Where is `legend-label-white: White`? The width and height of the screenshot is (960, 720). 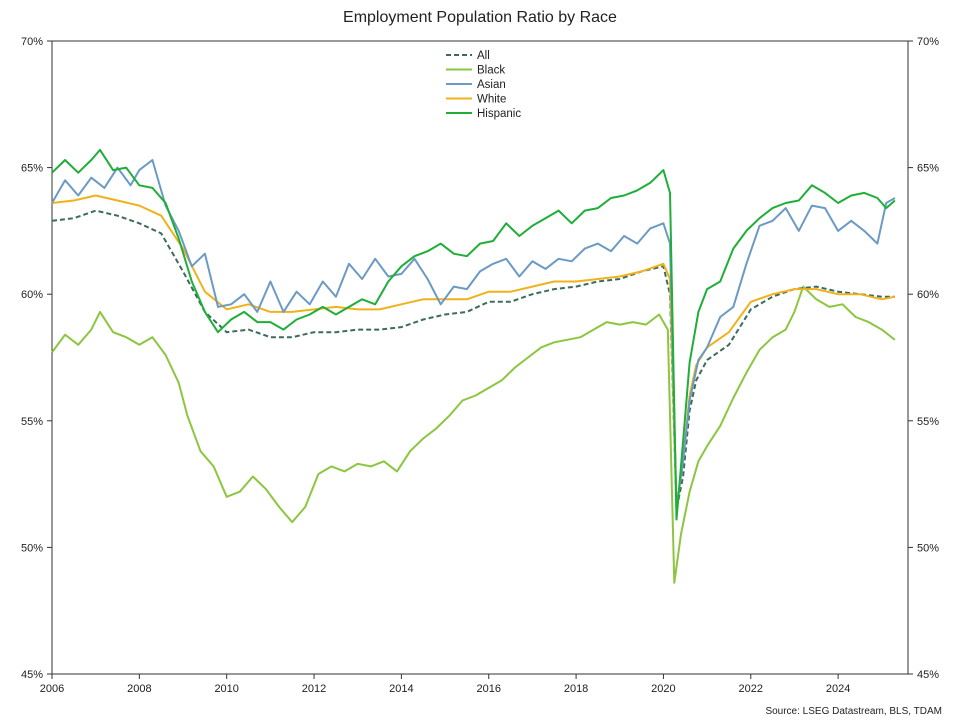
legend-label-white: White is located at coordinates (491, 100).